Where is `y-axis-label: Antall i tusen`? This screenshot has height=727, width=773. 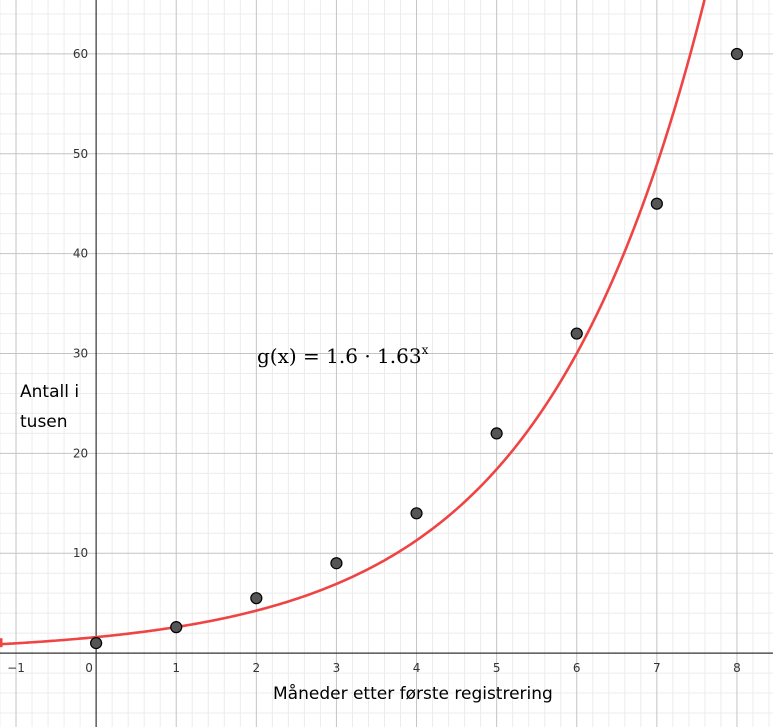
y-axis-label: Antall i tusen is located at coordinates (50, 407).